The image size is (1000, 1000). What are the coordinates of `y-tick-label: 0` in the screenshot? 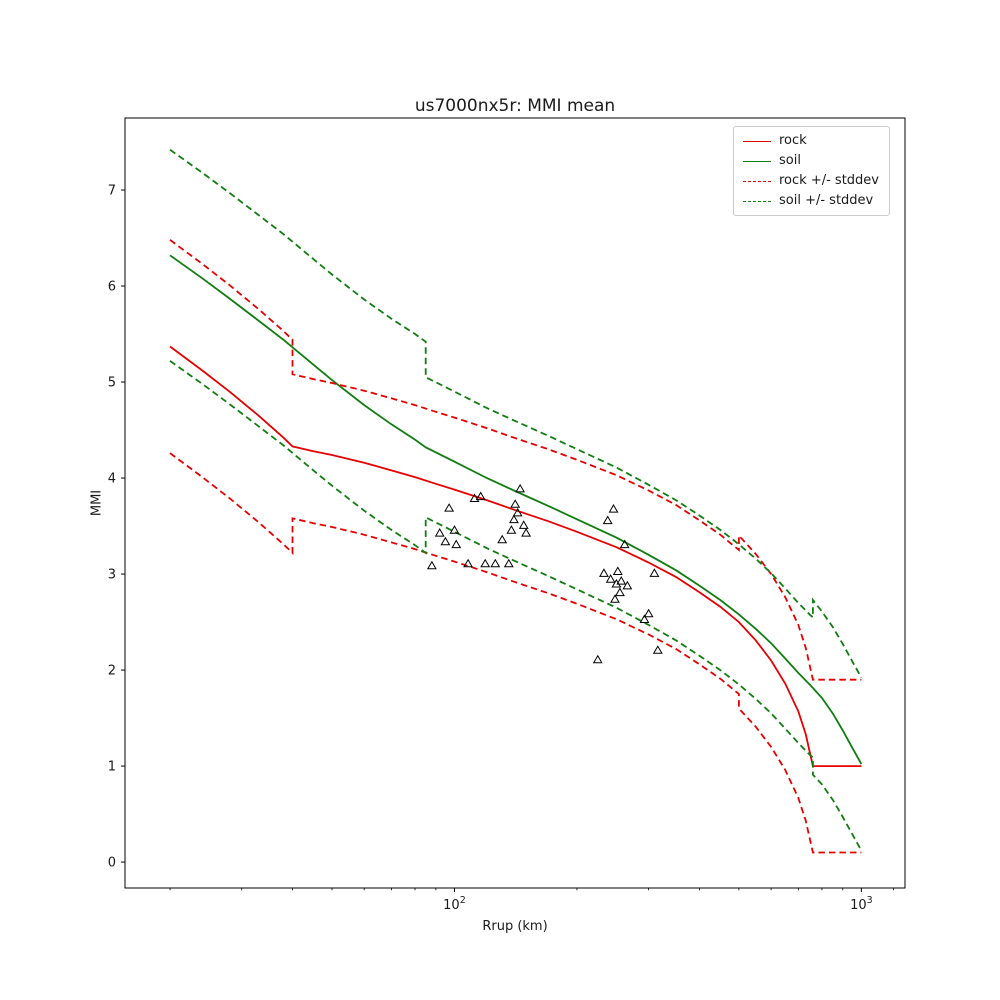 It's located at (112, 863).